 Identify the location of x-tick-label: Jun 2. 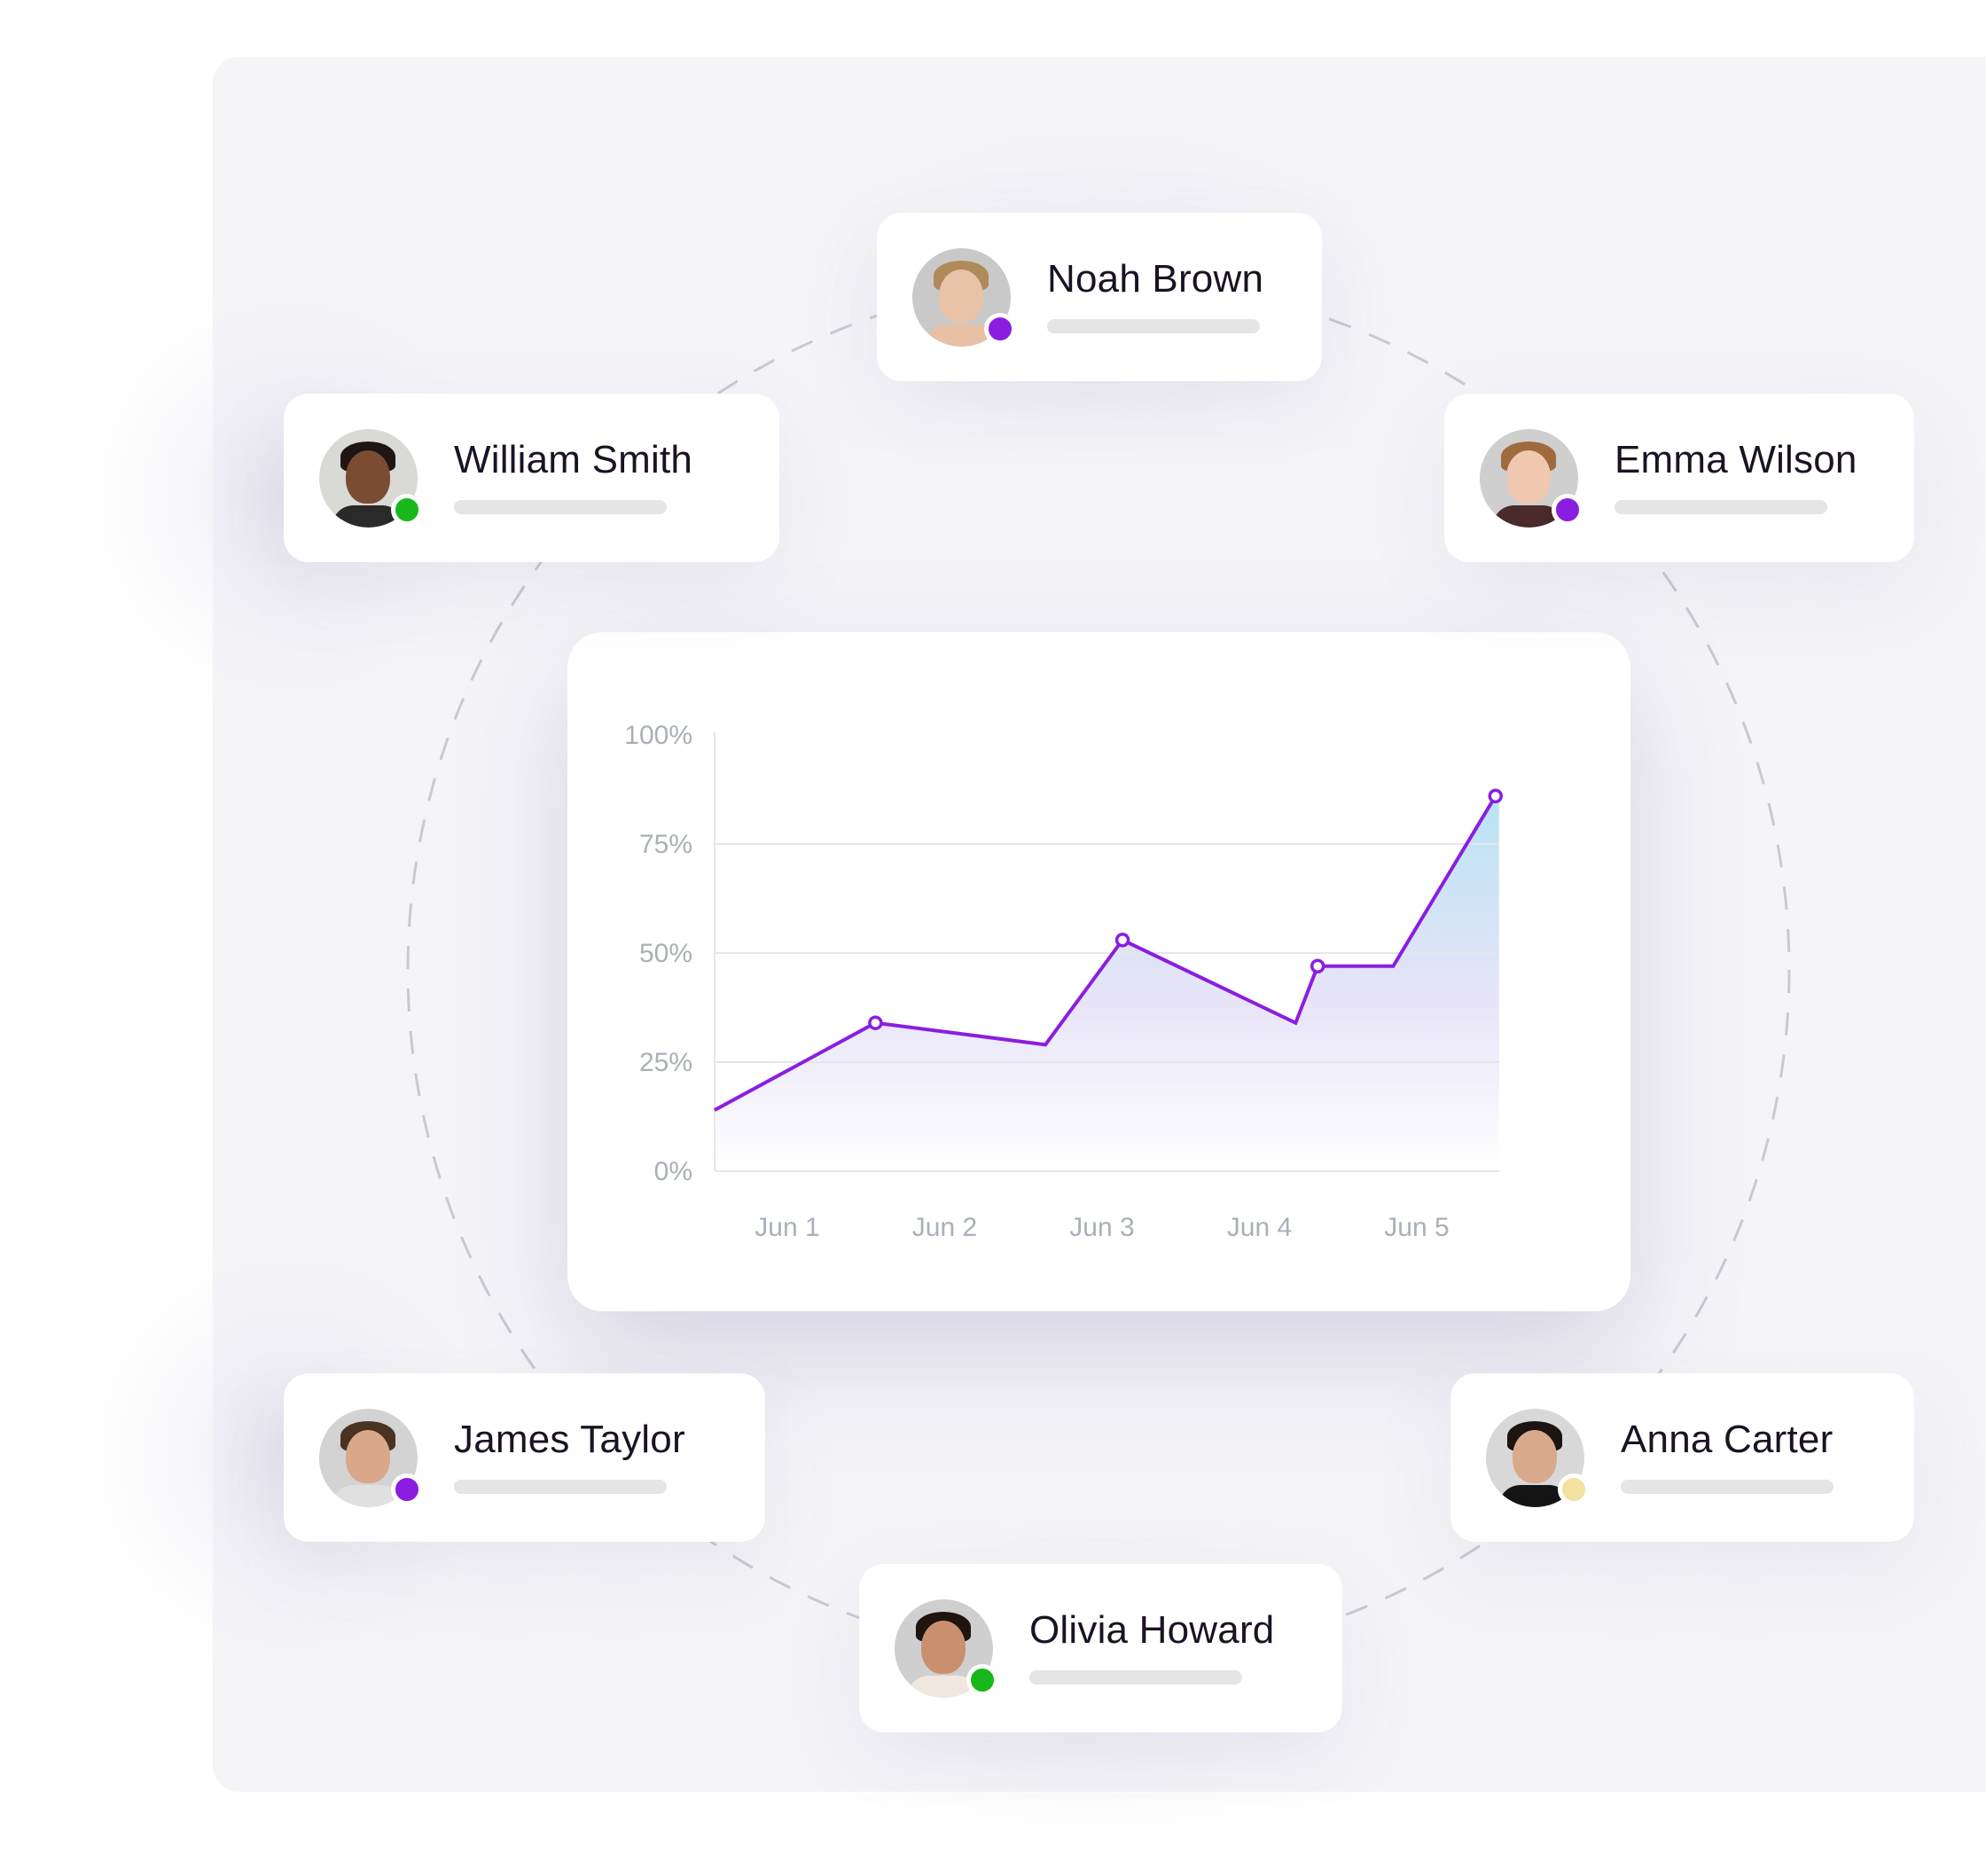
(944, 1227).